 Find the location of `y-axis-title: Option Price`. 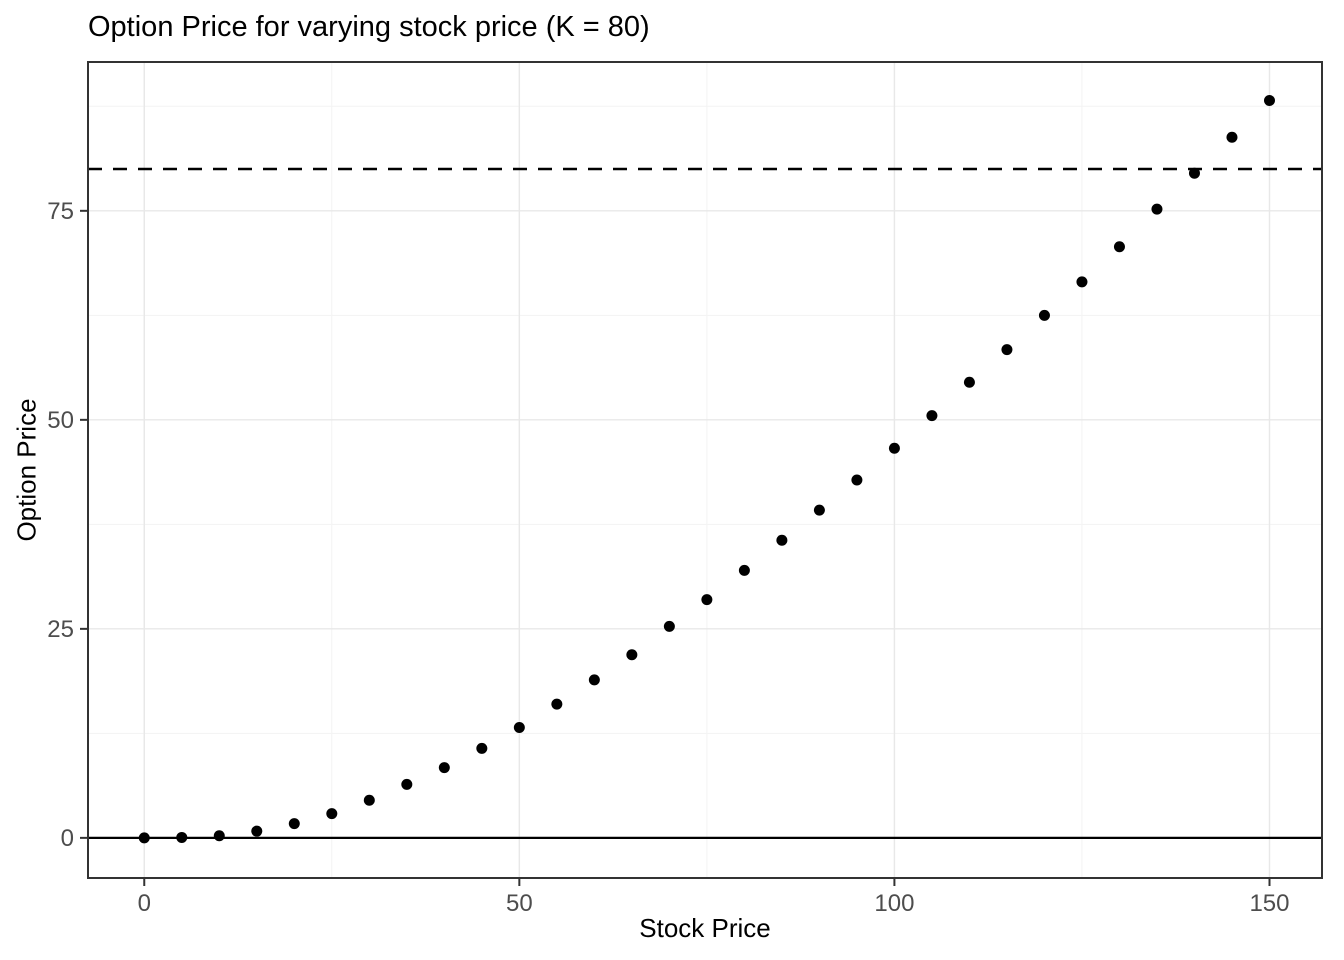

y-axis-title: Option Price is located at coordinates (26, 470).